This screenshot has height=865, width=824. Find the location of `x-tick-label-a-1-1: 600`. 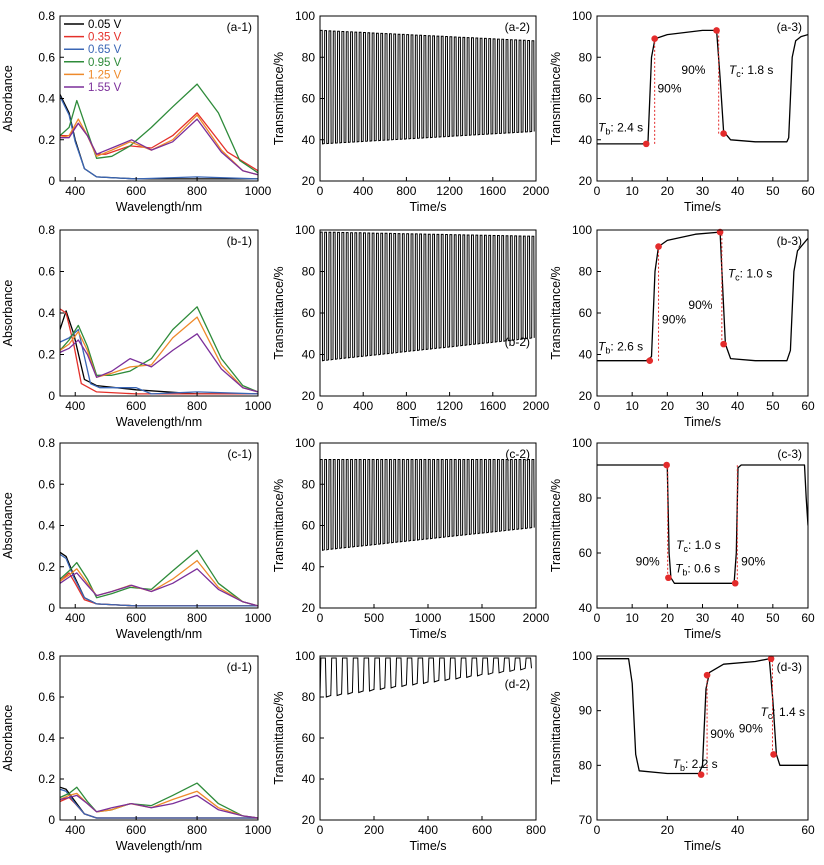

x-tick-label-a-1-1: 600 is located at coordinates (136, 191).